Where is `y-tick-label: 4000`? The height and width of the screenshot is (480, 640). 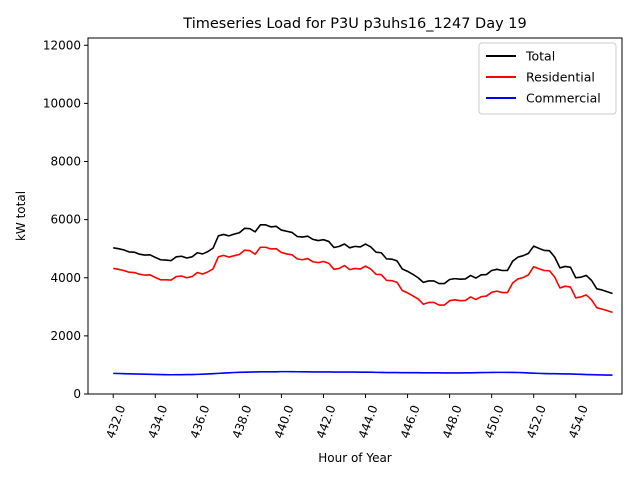
y-tick-label: 4000 is located at coordinates (65, 278).